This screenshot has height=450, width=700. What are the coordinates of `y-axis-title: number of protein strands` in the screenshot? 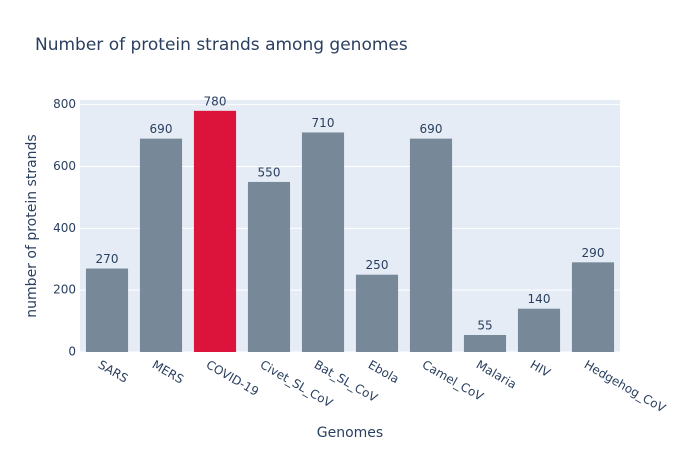 It's located at (32, 225).